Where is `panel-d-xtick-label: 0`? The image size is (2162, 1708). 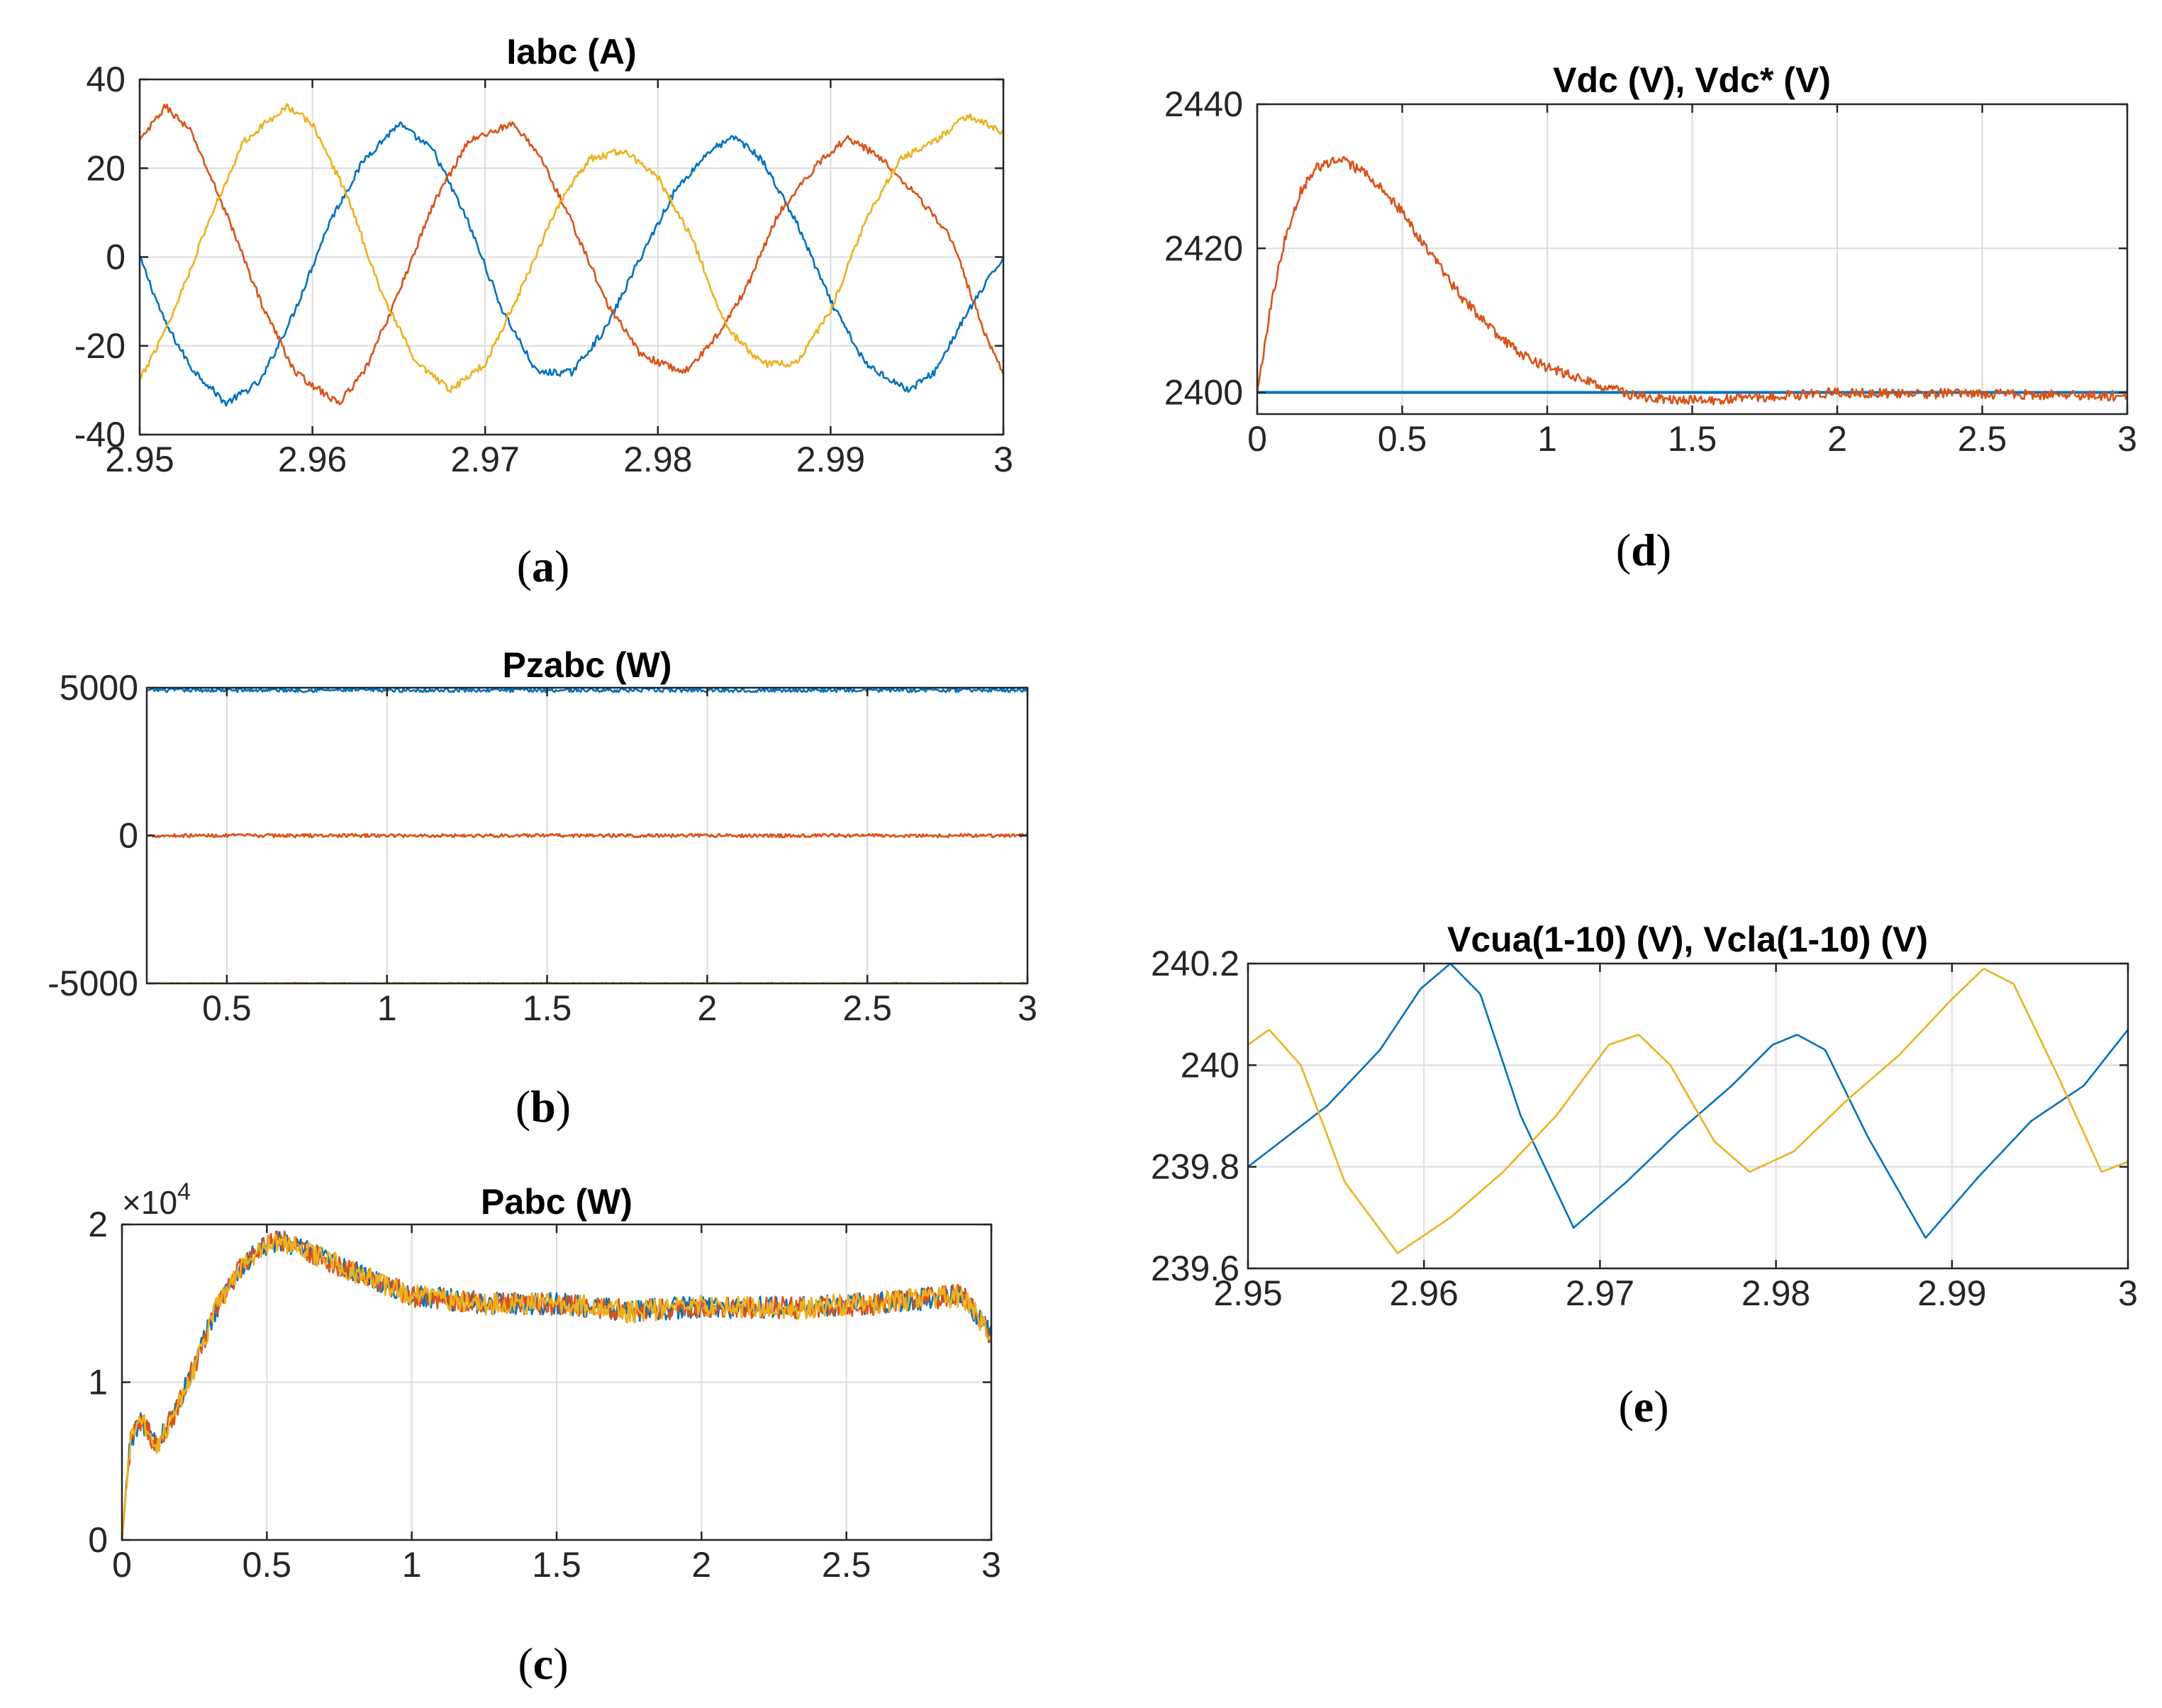
panel-d-xtick-label: 0 is located at coordinates (1257, 439).